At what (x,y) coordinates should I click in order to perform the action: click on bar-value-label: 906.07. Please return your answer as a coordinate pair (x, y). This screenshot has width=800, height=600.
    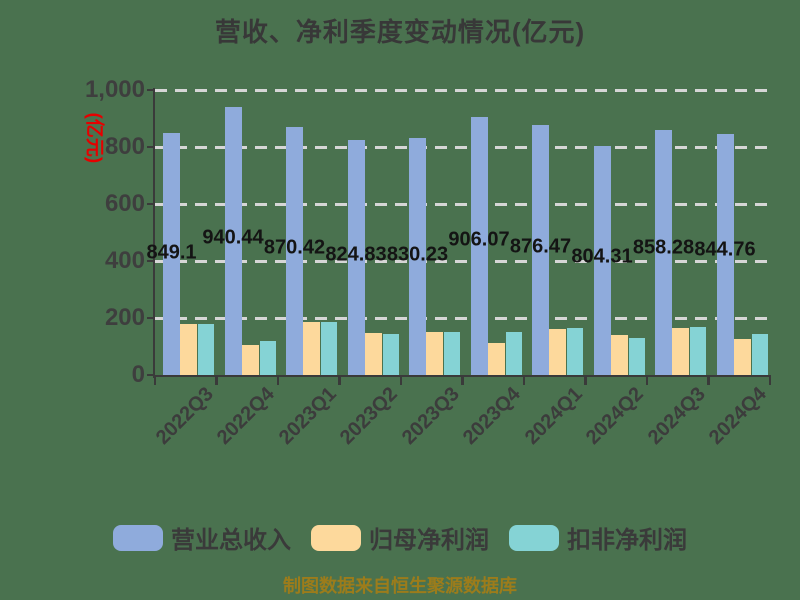
    Looking at the image, I should click on (479, 239).